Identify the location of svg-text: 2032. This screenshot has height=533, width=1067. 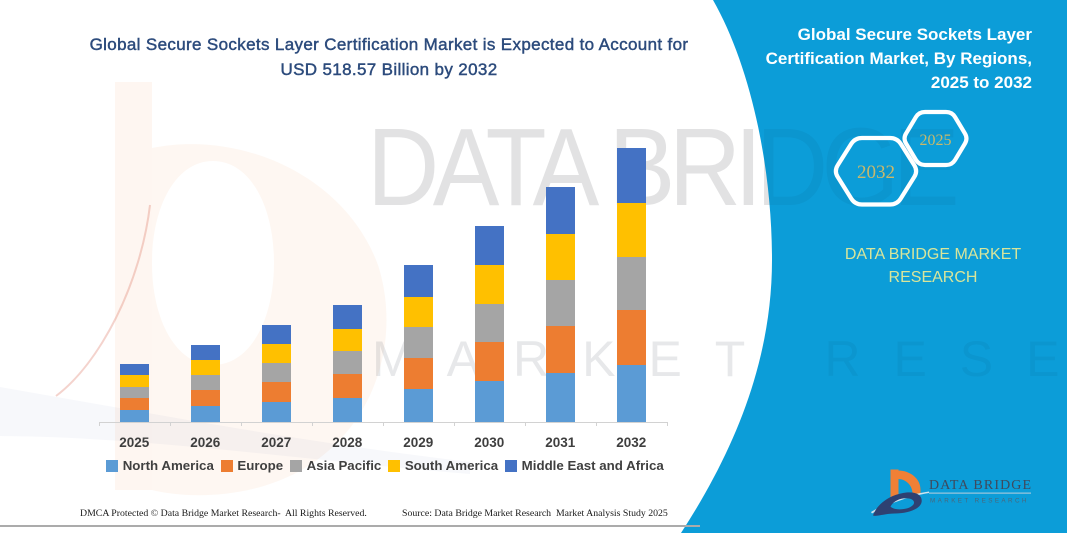
(876, 172).